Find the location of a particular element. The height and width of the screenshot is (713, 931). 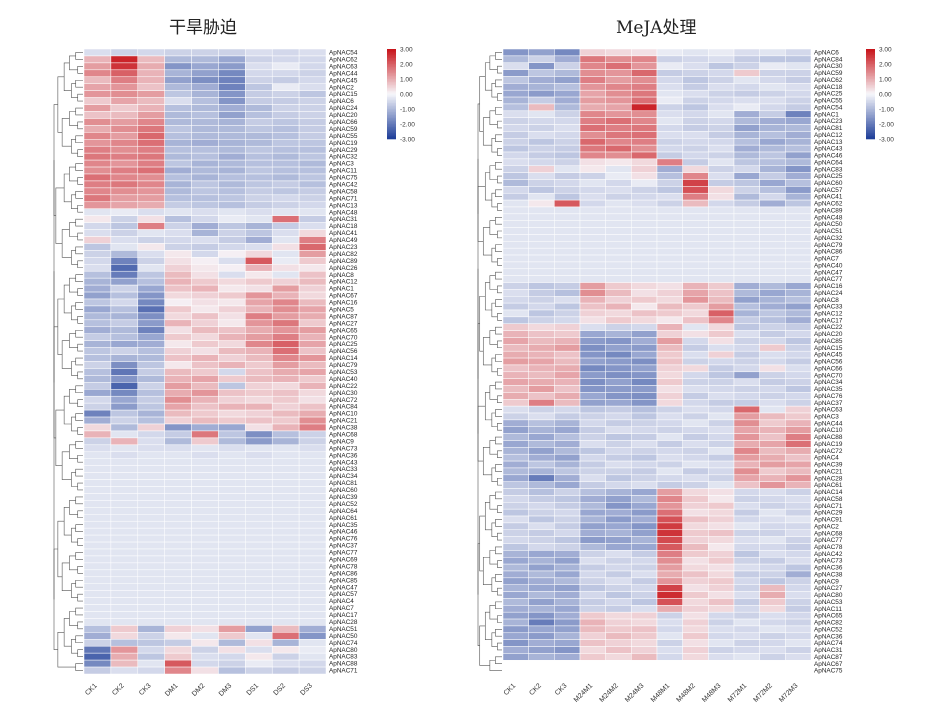

row-label: ApNAC19 is located at coordinates (343, 143).